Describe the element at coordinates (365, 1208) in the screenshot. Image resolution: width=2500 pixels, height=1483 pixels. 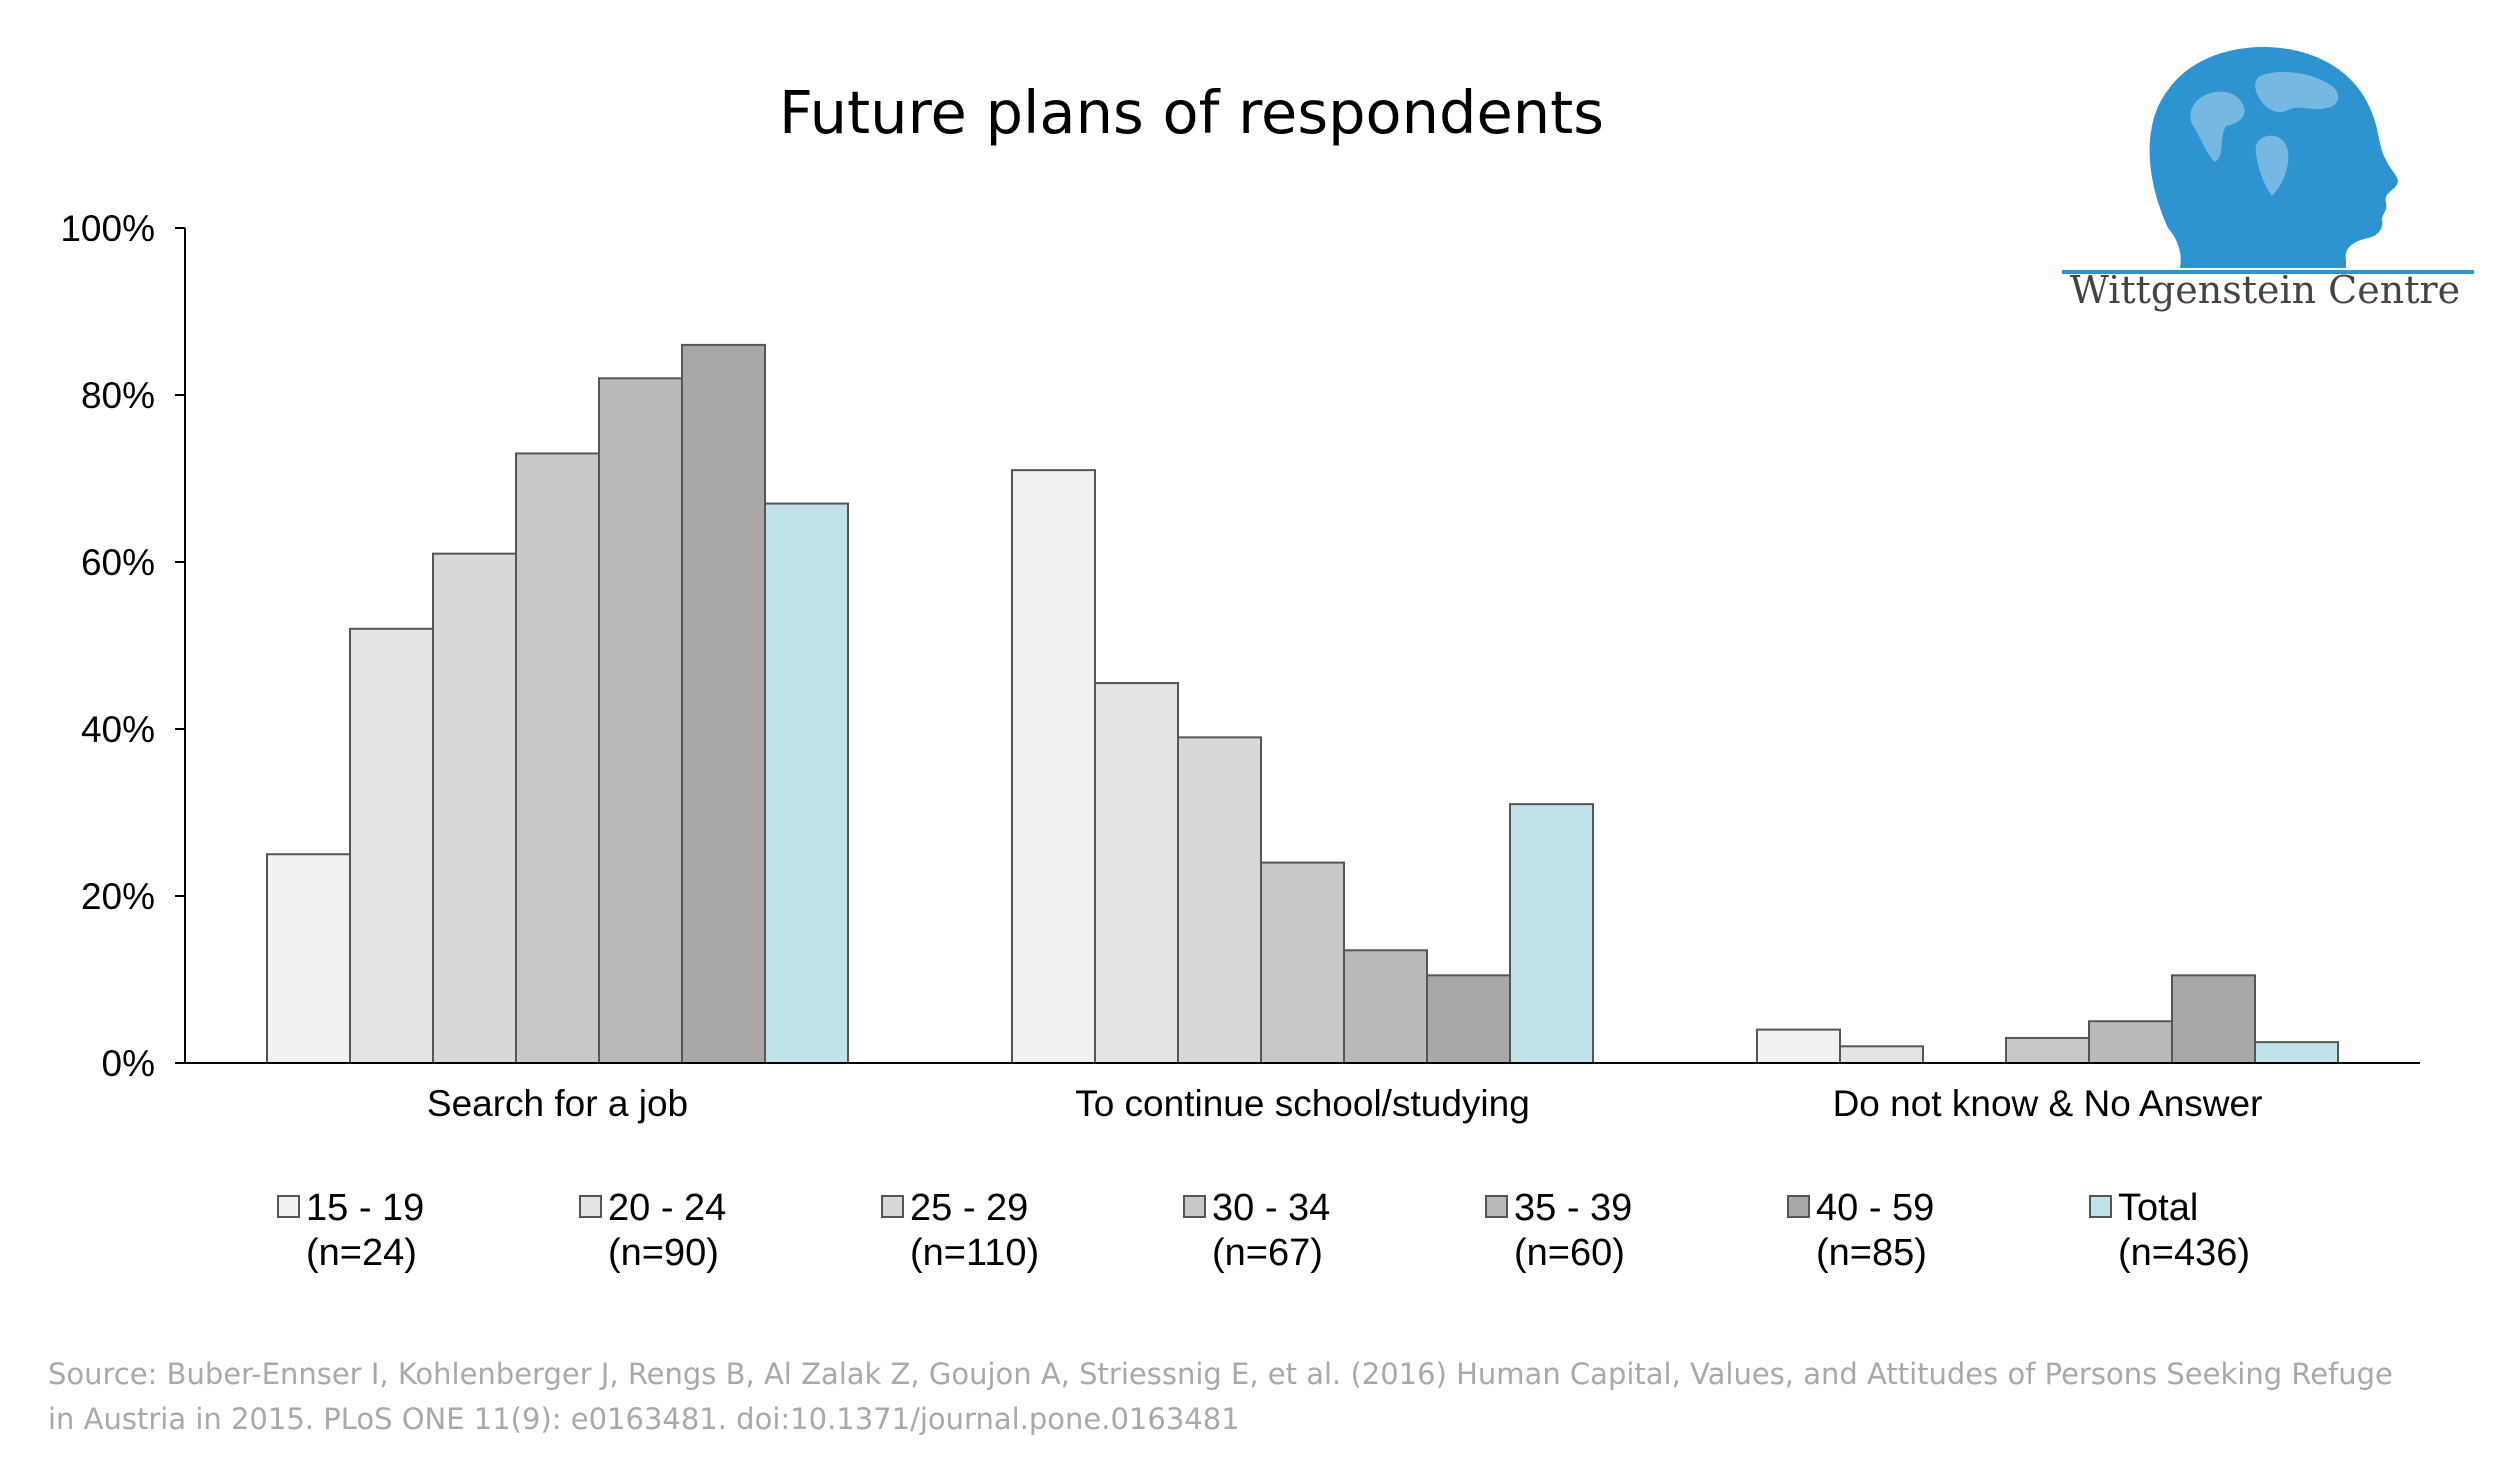
I see `legend-label: 15 - 19` at that location.